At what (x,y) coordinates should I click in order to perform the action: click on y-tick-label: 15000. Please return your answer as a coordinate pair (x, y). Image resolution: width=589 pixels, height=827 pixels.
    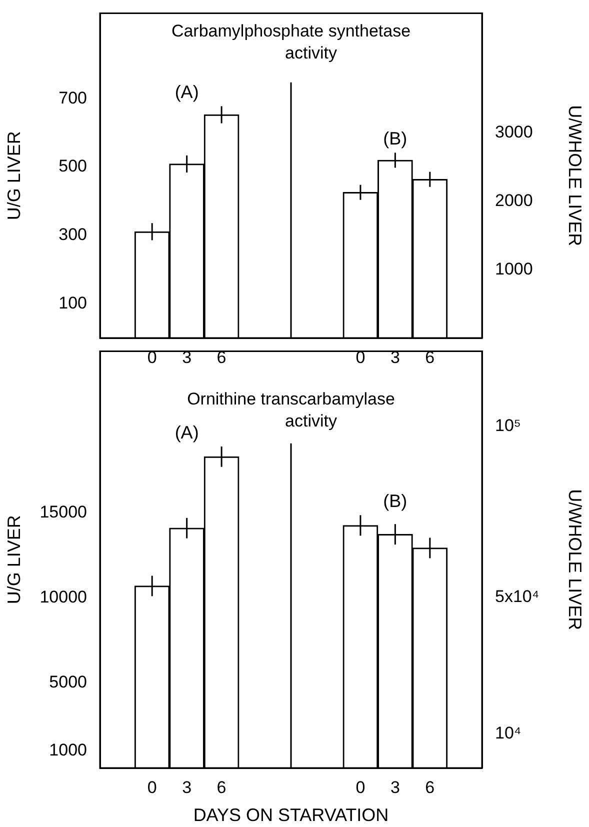
    Looking at the image, I should click on (63, 512).